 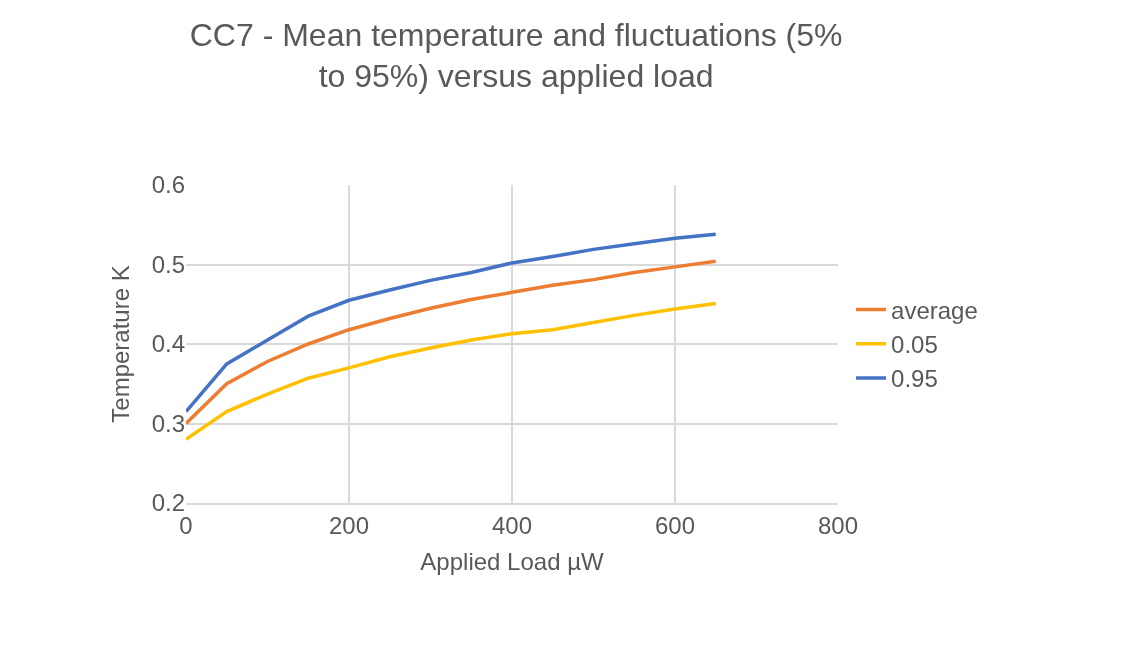 I want to click on y-tick-label: 0.5, so click(x=168, y=264).